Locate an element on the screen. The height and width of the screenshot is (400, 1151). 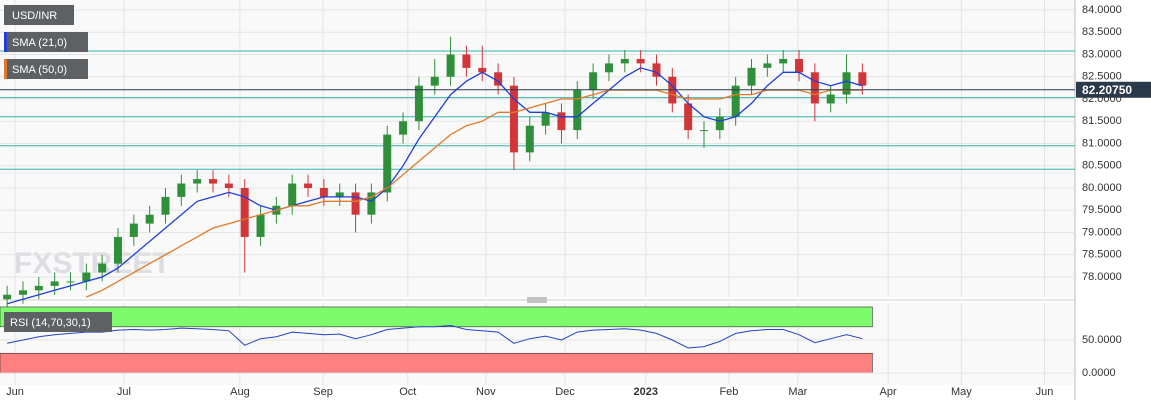
rsi-line is located at coordinates (434, 336).